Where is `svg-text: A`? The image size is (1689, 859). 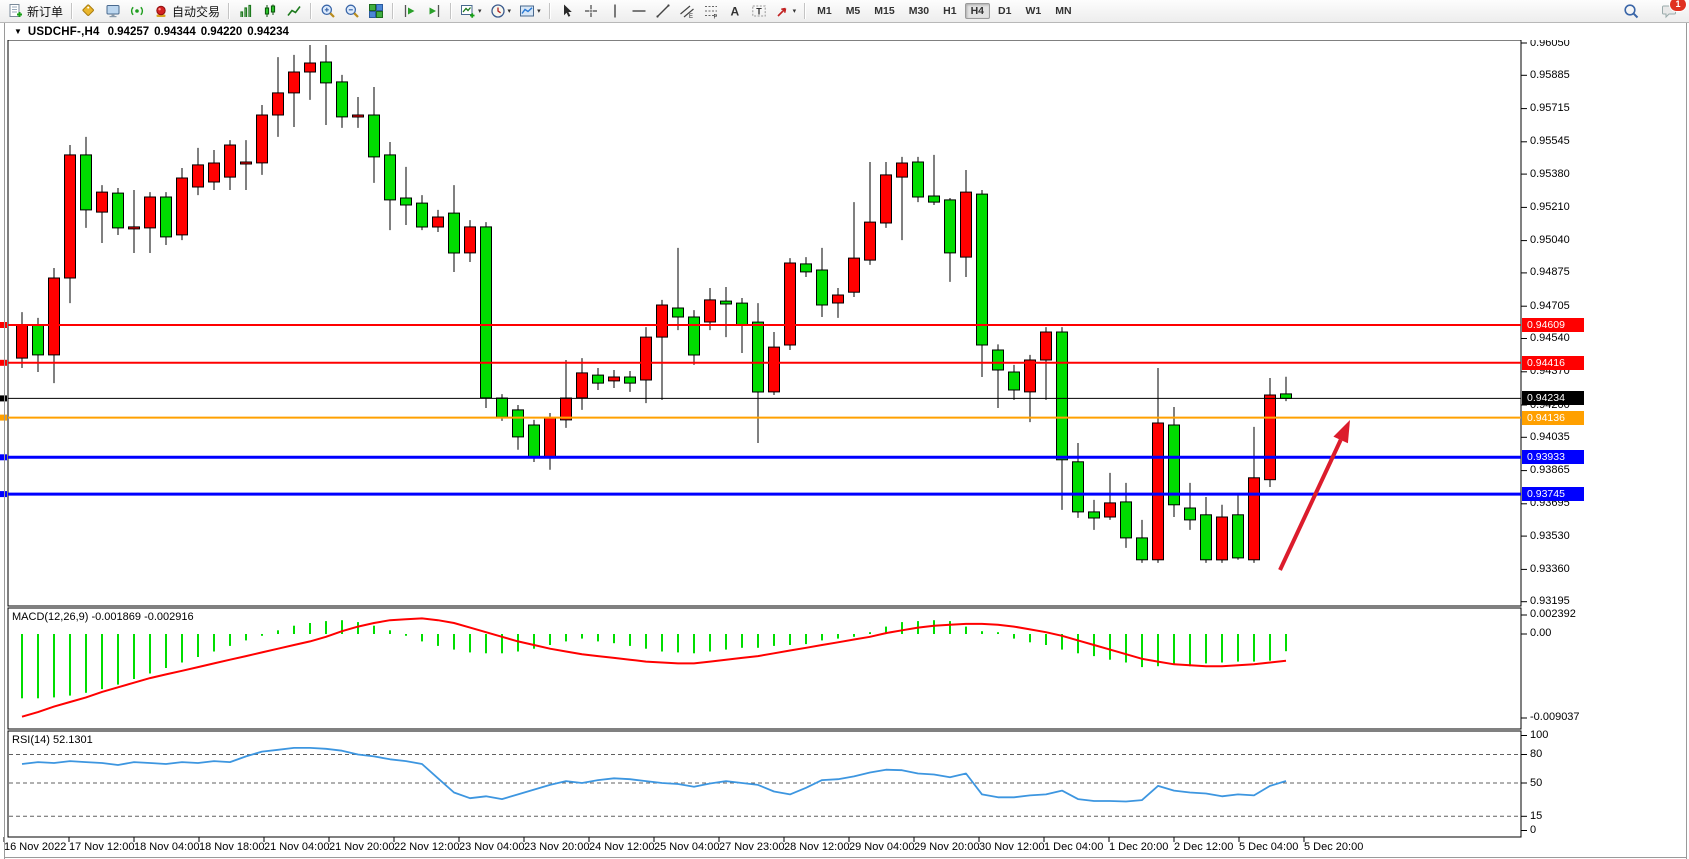
svg-text: A is located at coordinates (734, 12).